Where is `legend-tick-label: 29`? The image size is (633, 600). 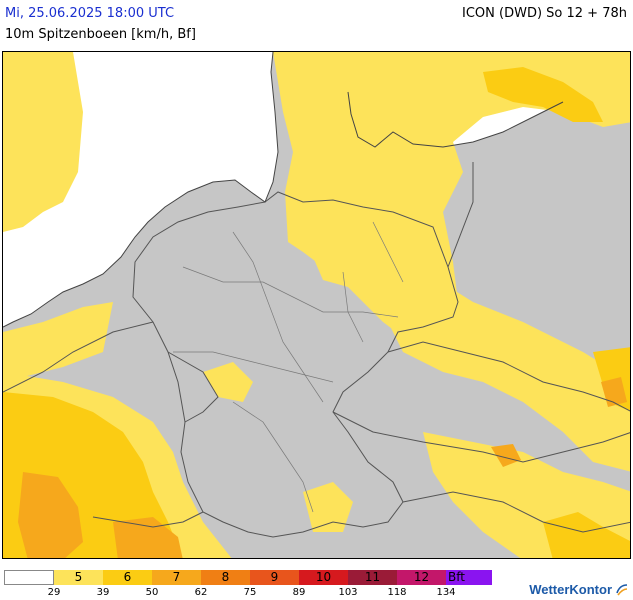 legend-tick-label: 29 is located at coordinates (54, 592).